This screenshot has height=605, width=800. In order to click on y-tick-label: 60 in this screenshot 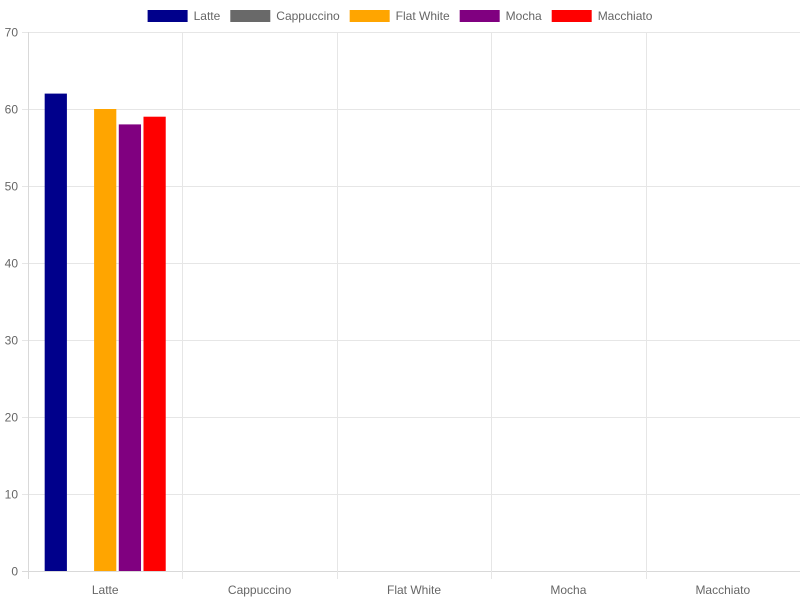, I will do `click(12, 110)`.